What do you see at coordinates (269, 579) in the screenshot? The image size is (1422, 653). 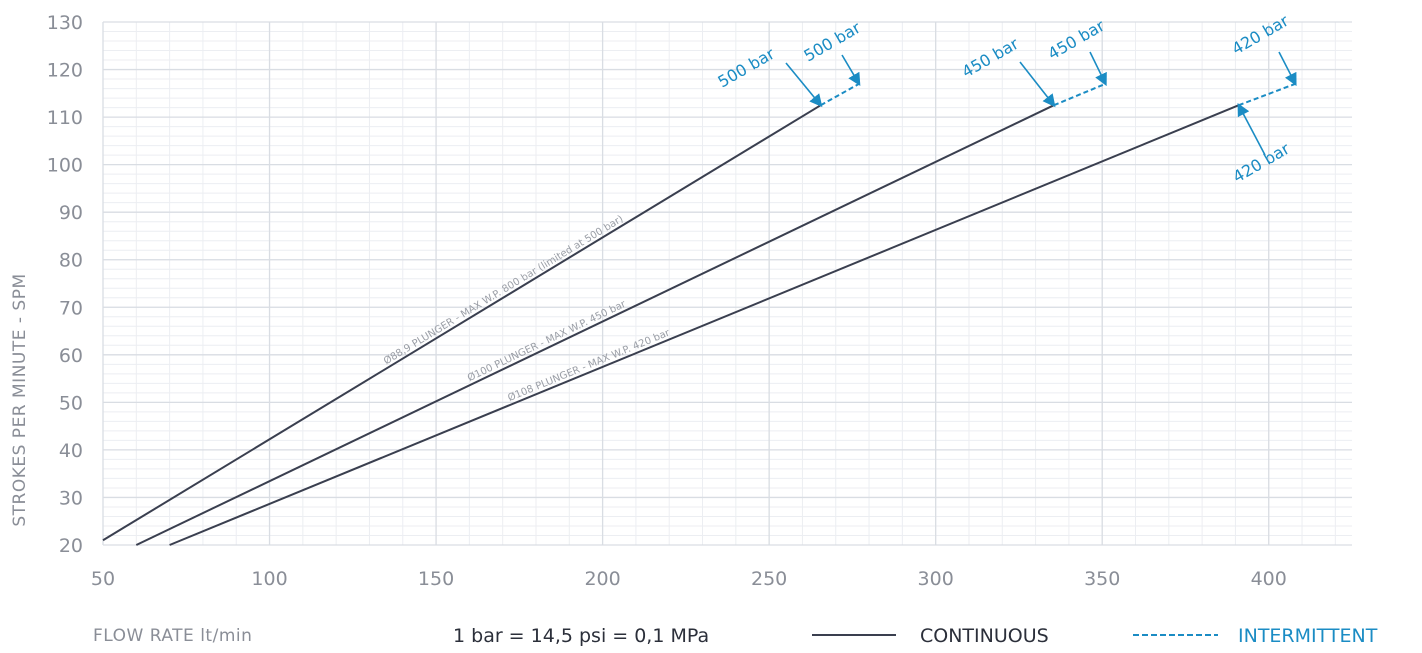 I see `x-tick-label: 100` at bounding box center [269, 579].